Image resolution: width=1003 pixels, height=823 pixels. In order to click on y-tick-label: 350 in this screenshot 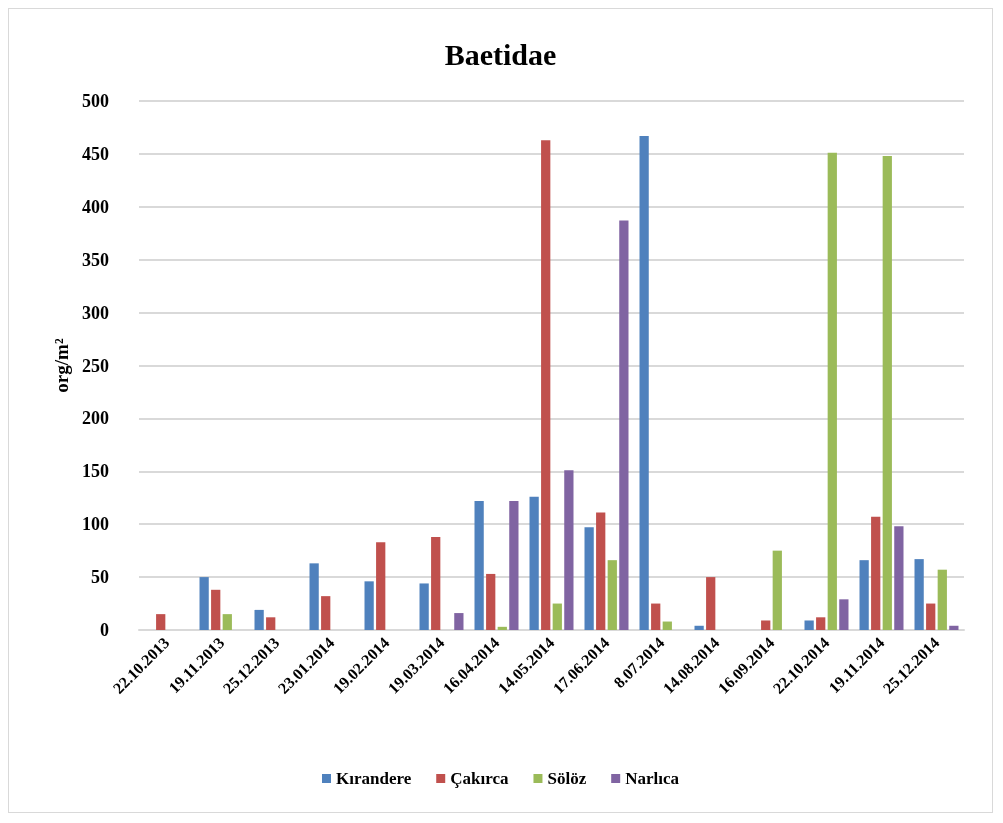, I will do `click(95, 259)`.